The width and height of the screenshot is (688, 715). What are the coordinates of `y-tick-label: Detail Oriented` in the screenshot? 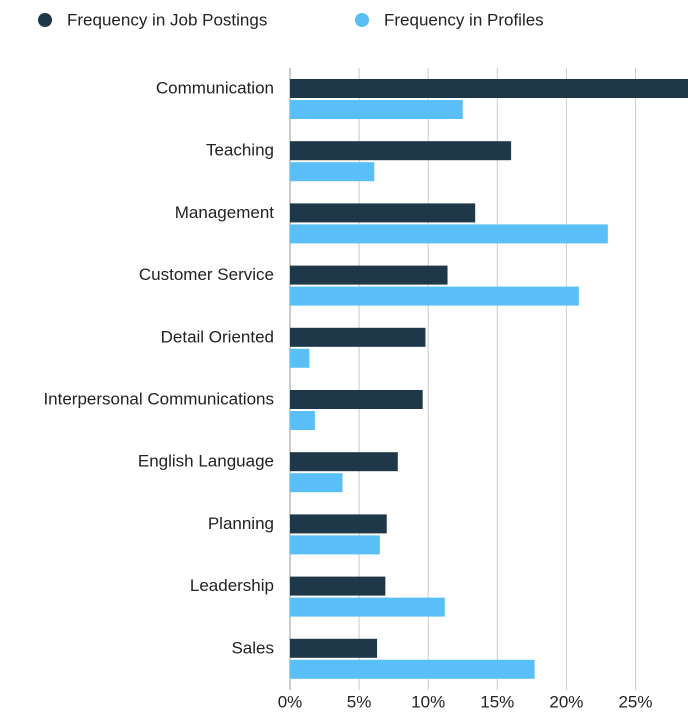 It's located at (217, 336).